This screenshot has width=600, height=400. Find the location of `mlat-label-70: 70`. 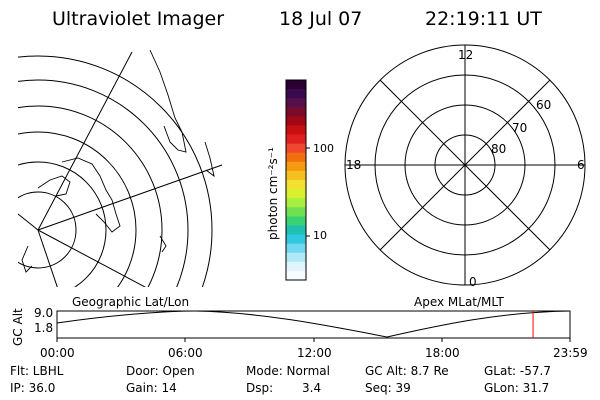

mlat-label-70: 70 is located at coordinates (520, 128).